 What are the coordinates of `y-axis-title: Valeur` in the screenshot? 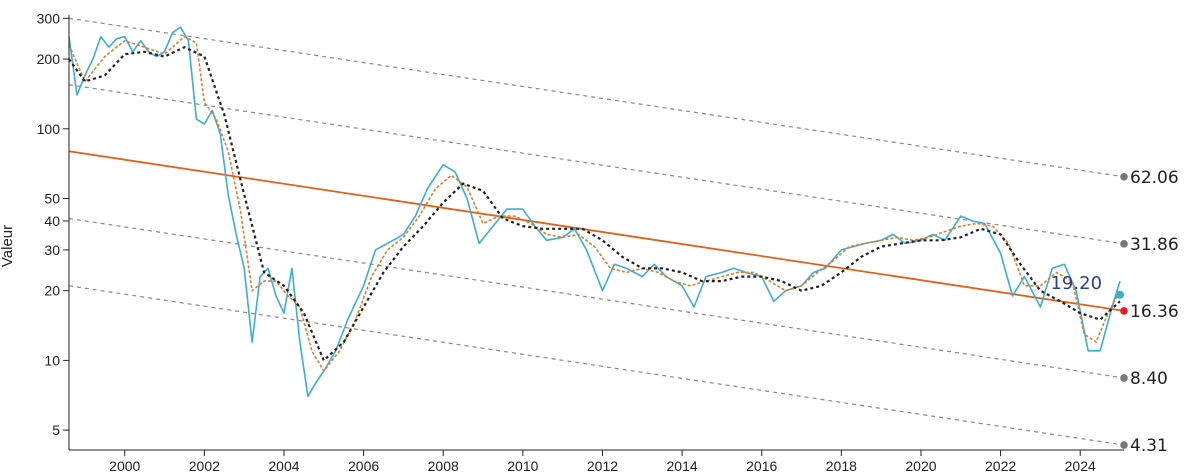 It's located at (8, 246).